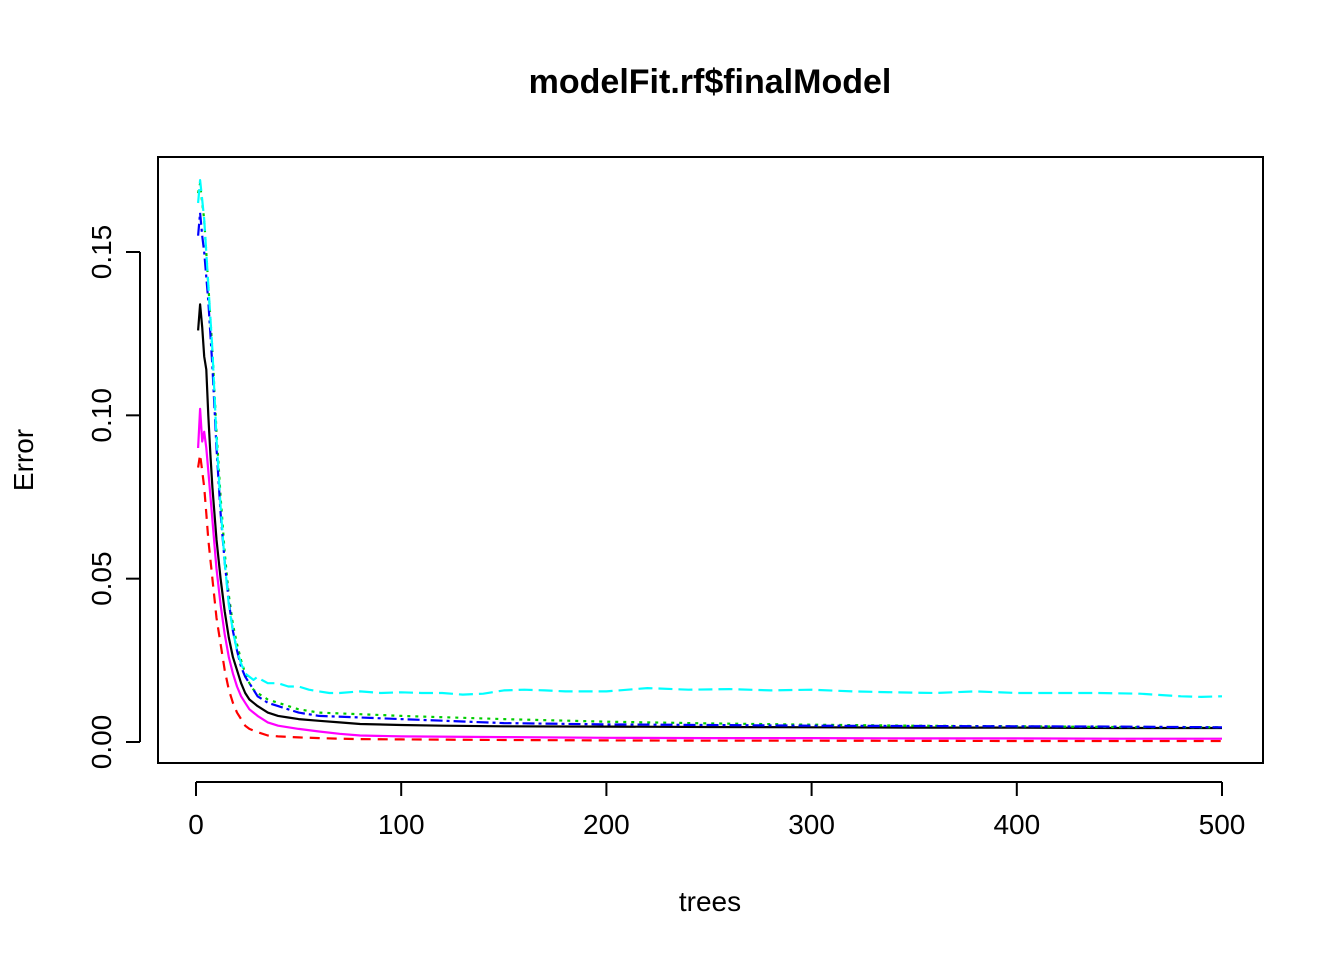 This screenshot has width=1344, height=960. Describe the element at coordinates (710, 901) in the screenshot. I see `x-axis-label: trees` at that location.